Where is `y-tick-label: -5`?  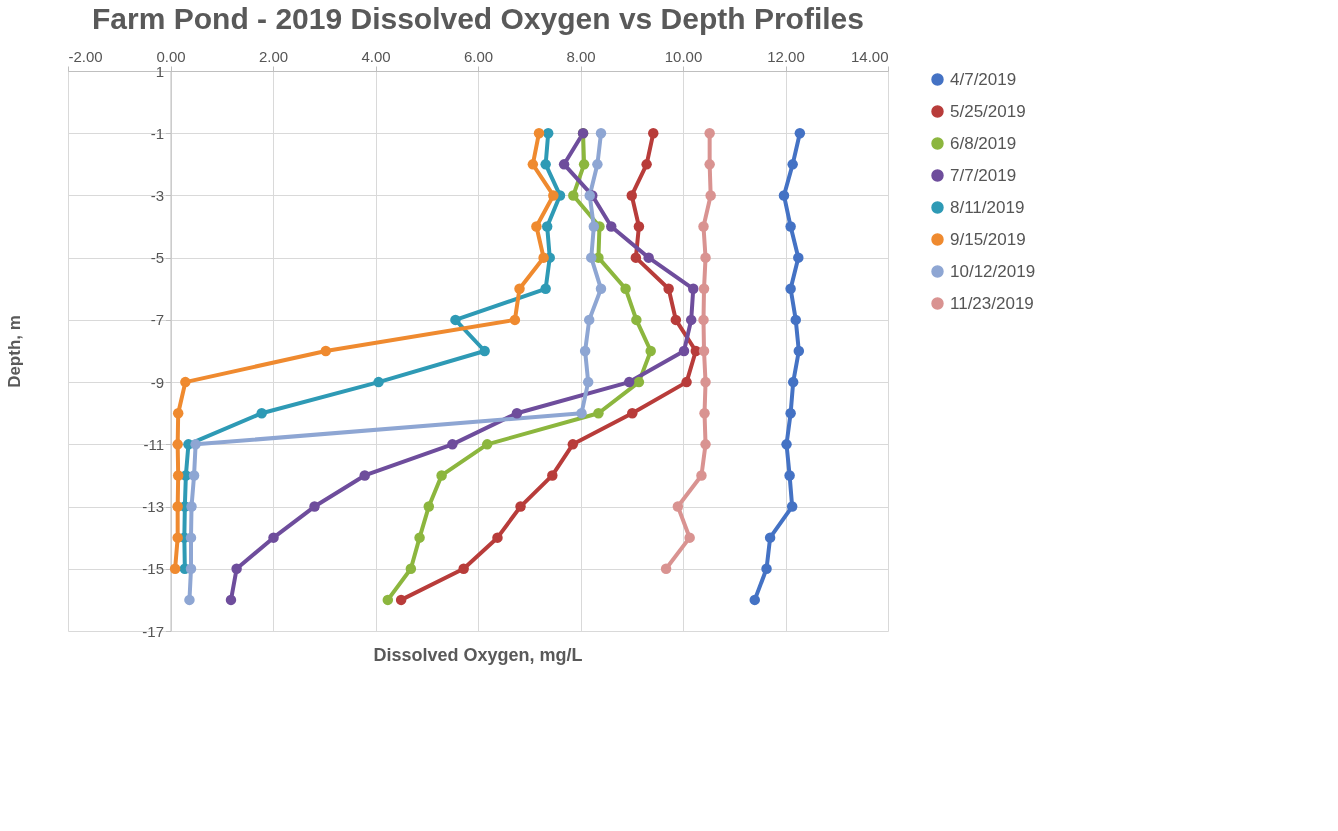 y-tick-label: -5 is located at coordinates (157, 258).